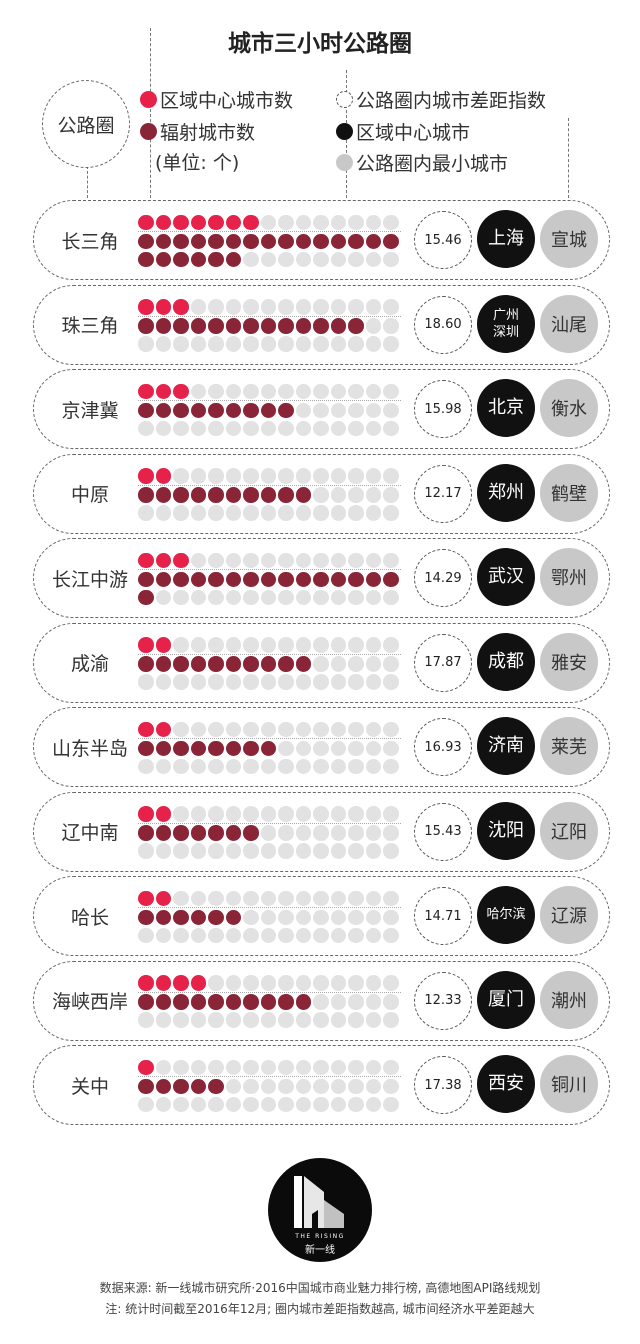 The height and width of the screenshot is (1344, 640). Describe the element at coordinates (403, 131) in the screenshot. I see `legend-center-city: 区域中心城市` at that location.